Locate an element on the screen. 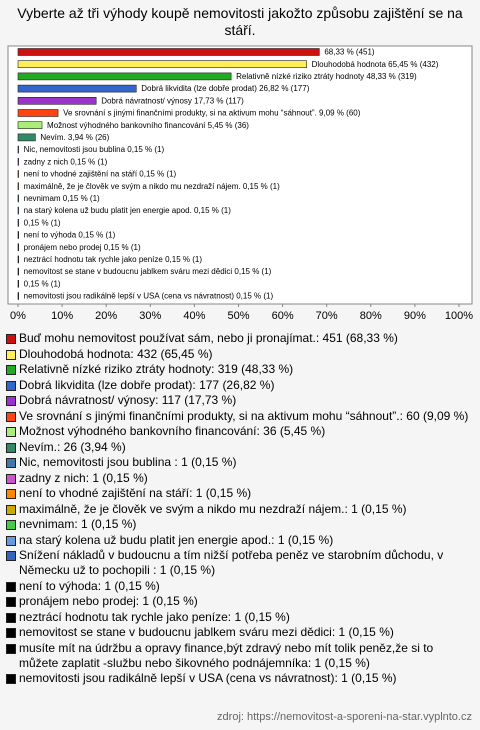 The height and width of the screenshot is (730, 480). x-tick-label: 50% is located at coordinates (238, 316).